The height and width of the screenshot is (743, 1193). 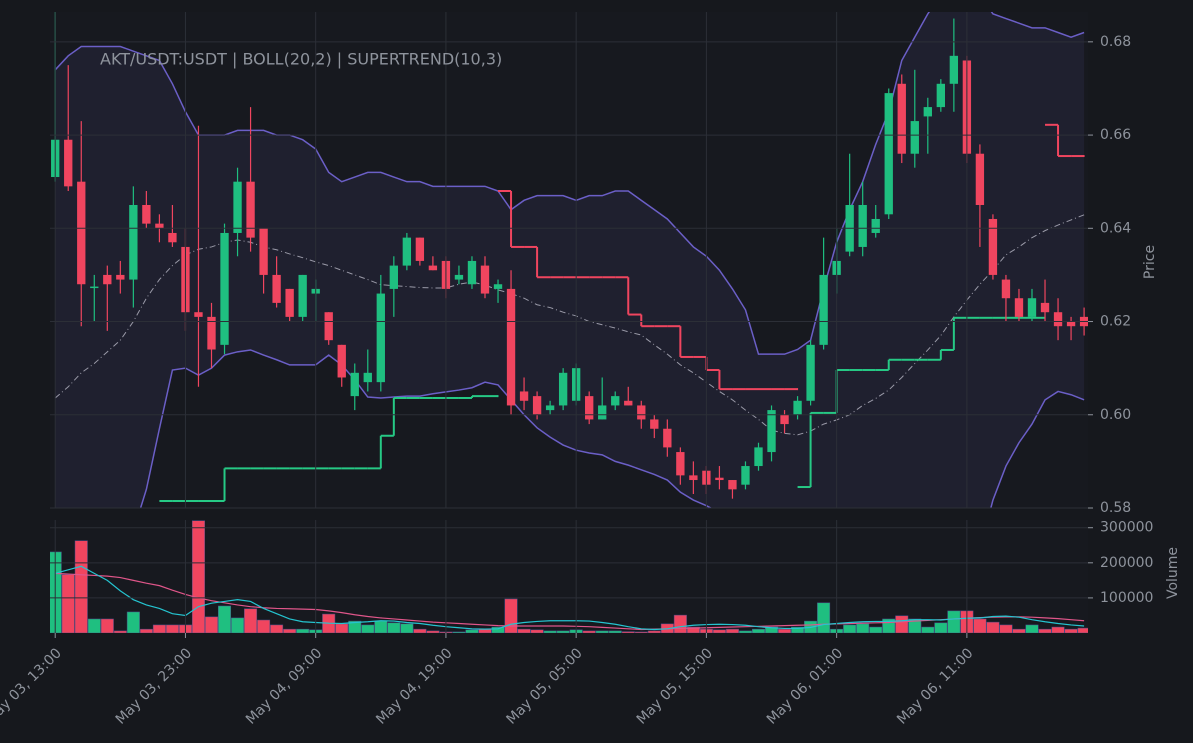 I want to click on y-tick-label: 0.60, so click(x=1115, y=415).